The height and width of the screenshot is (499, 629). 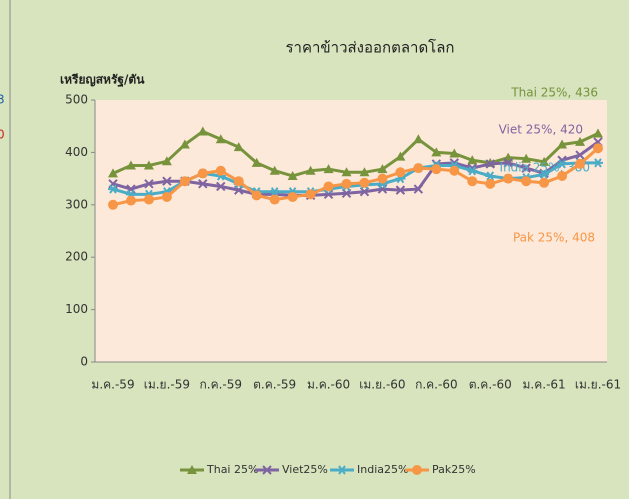 What do you see at coordinates (554, 238) in the screenshot?
I see `data-label: Pak 25%, 408` at bounding box center [554, 238].